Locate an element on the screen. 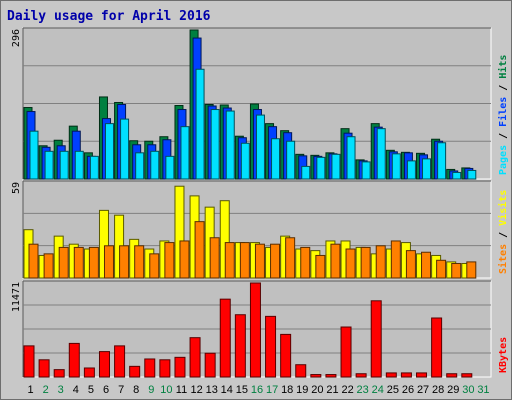 The width and height of the screenshot is (512, 401). legend-hits: Hits is located at coordinates (503, 67).